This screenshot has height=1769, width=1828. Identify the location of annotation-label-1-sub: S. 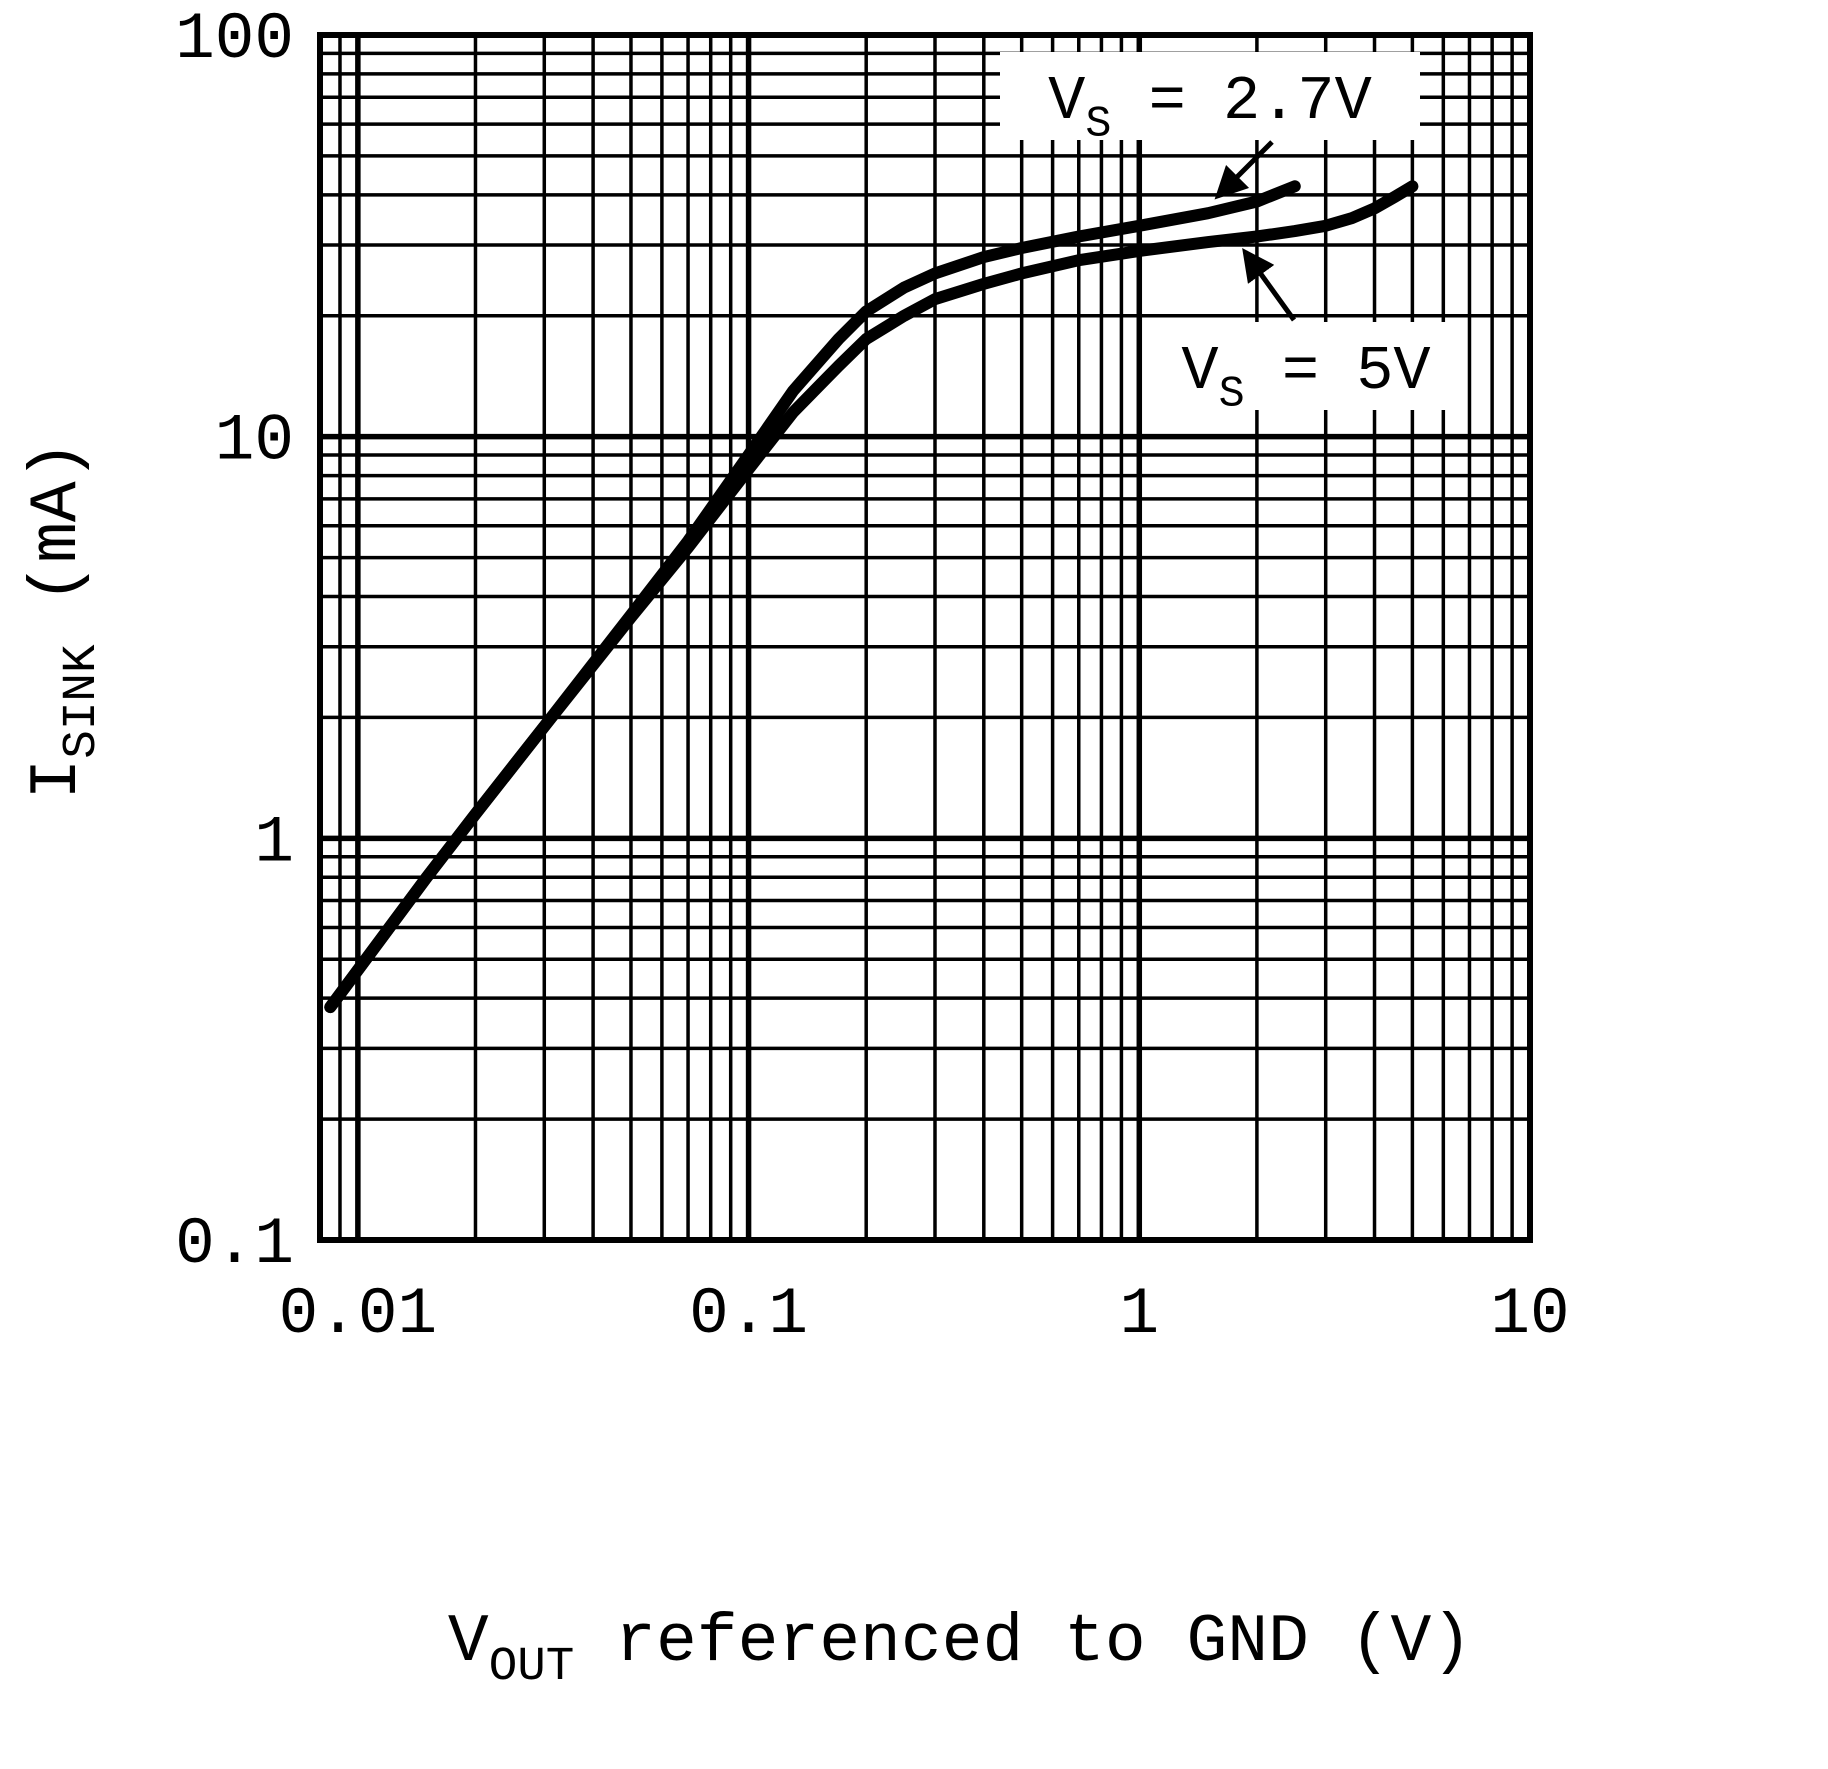
(1232, 394).